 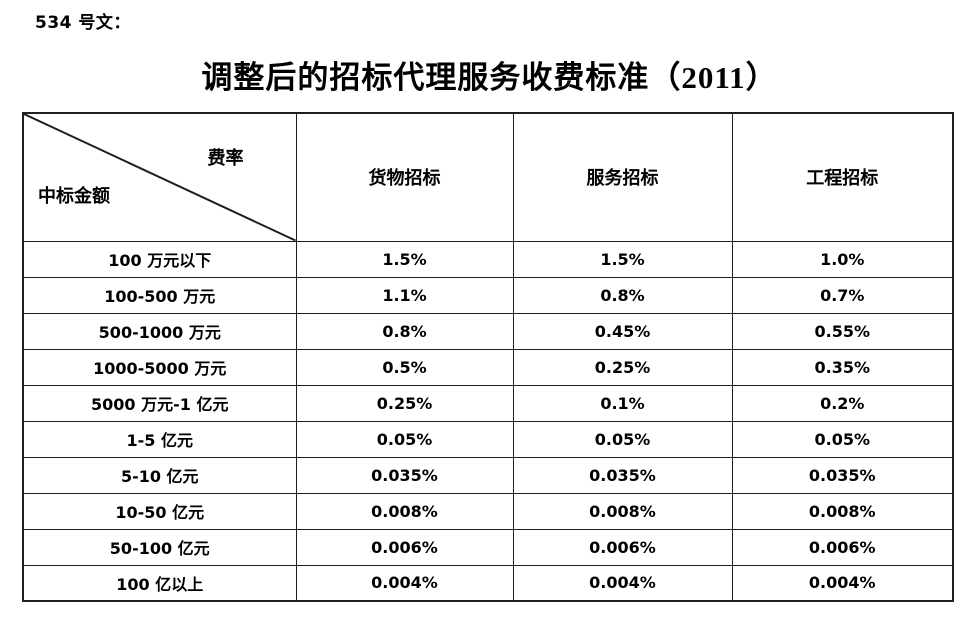 I want to click on rate-cell-goods: 0.035%, so click(x=404, y=475).